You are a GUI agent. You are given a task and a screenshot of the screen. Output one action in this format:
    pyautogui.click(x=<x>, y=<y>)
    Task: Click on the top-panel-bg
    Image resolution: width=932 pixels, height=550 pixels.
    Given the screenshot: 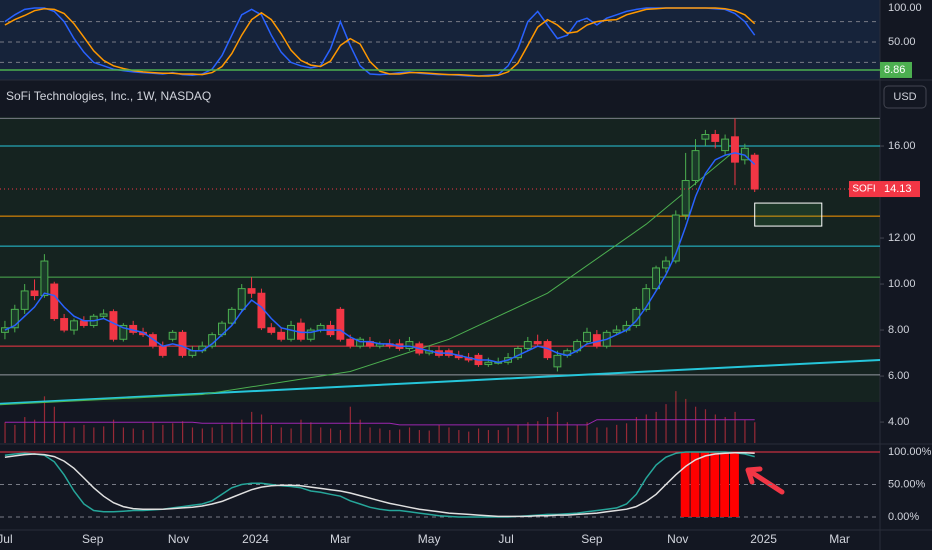 What is the action you would take?
    pyautogui.click(x=440, y=40)
    